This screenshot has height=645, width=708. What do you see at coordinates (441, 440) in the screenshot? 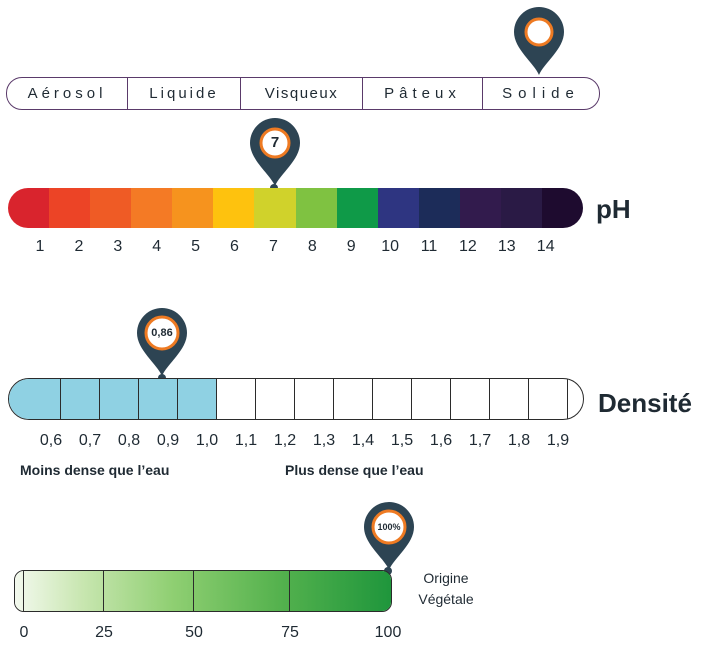
I see `density-tick-label: 1,6` at bounding box center [441, 440].